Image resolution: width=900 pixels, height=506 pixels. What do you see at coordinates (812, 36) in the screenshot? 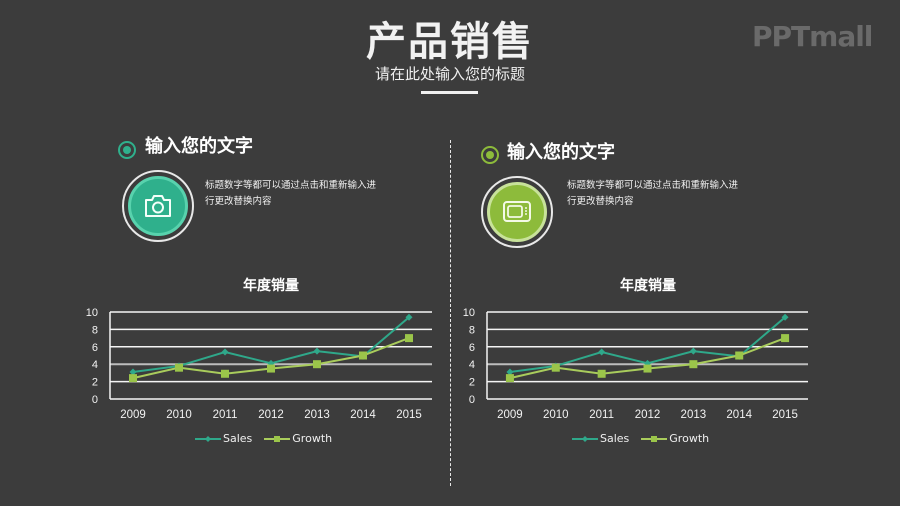
I see `logo: PPTmall` at bounding box center [812, 36].